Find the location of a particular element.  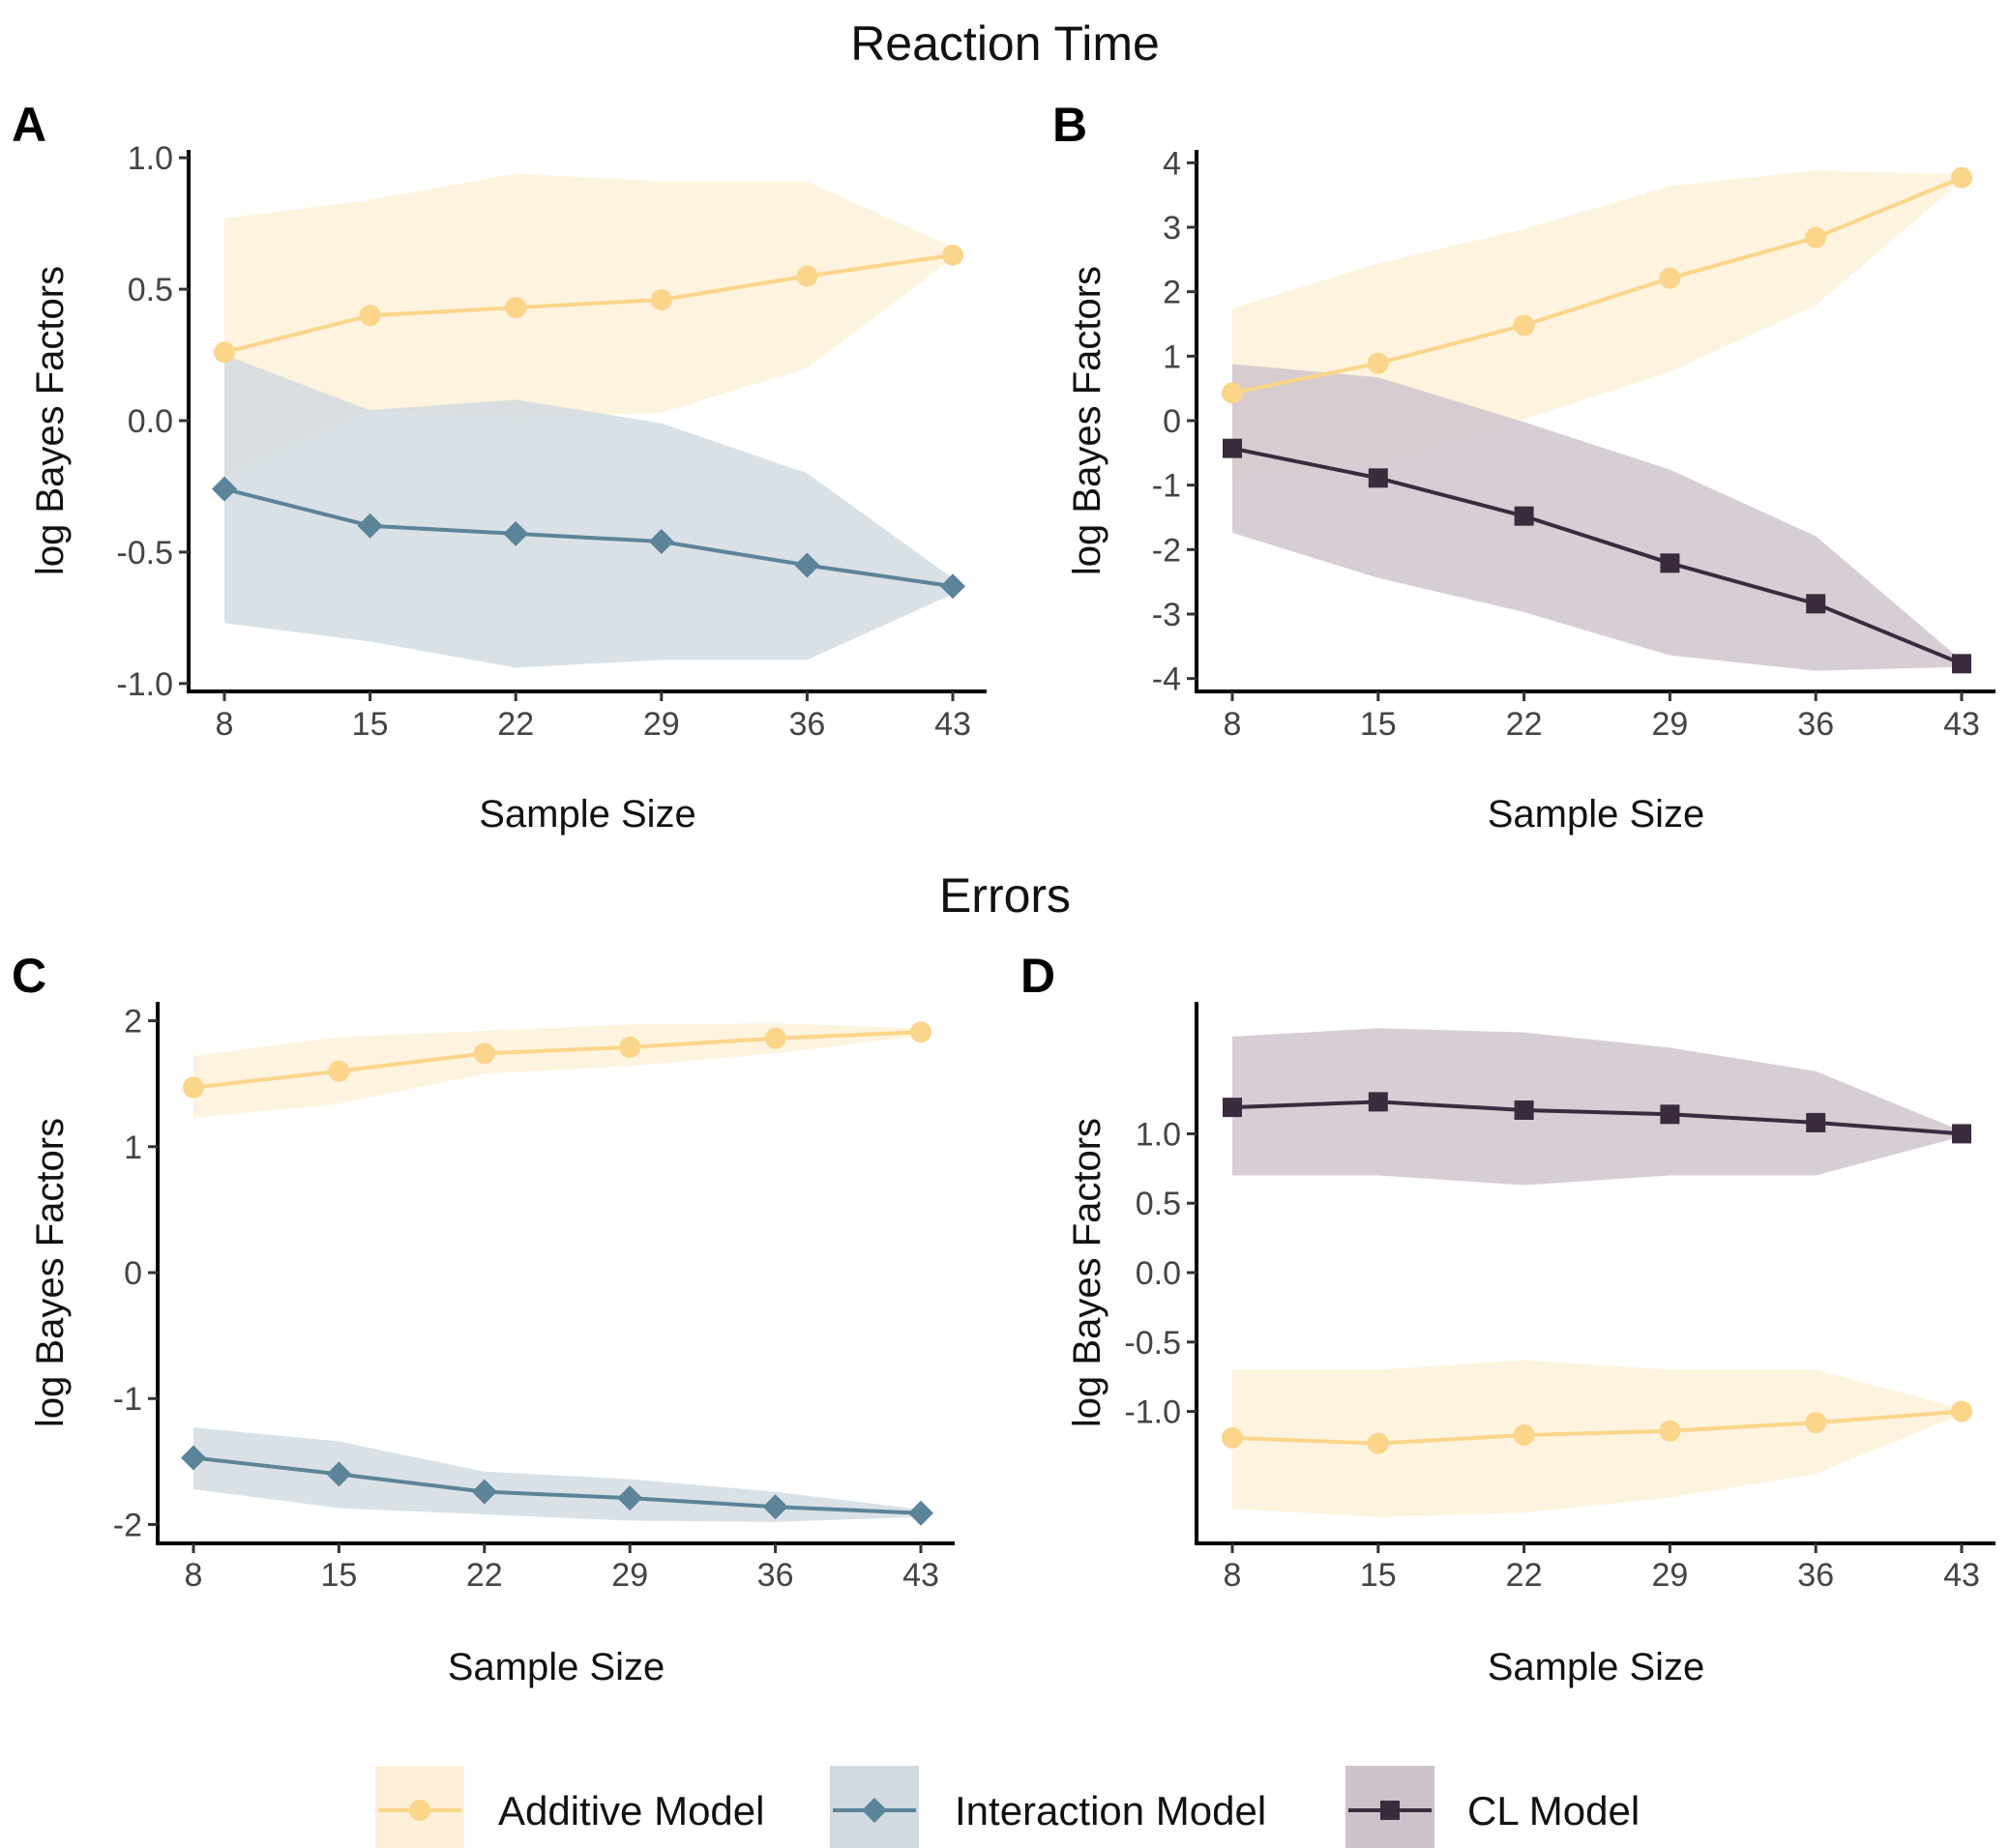

panel-letter-a: A is located at coordinates (29, 125).